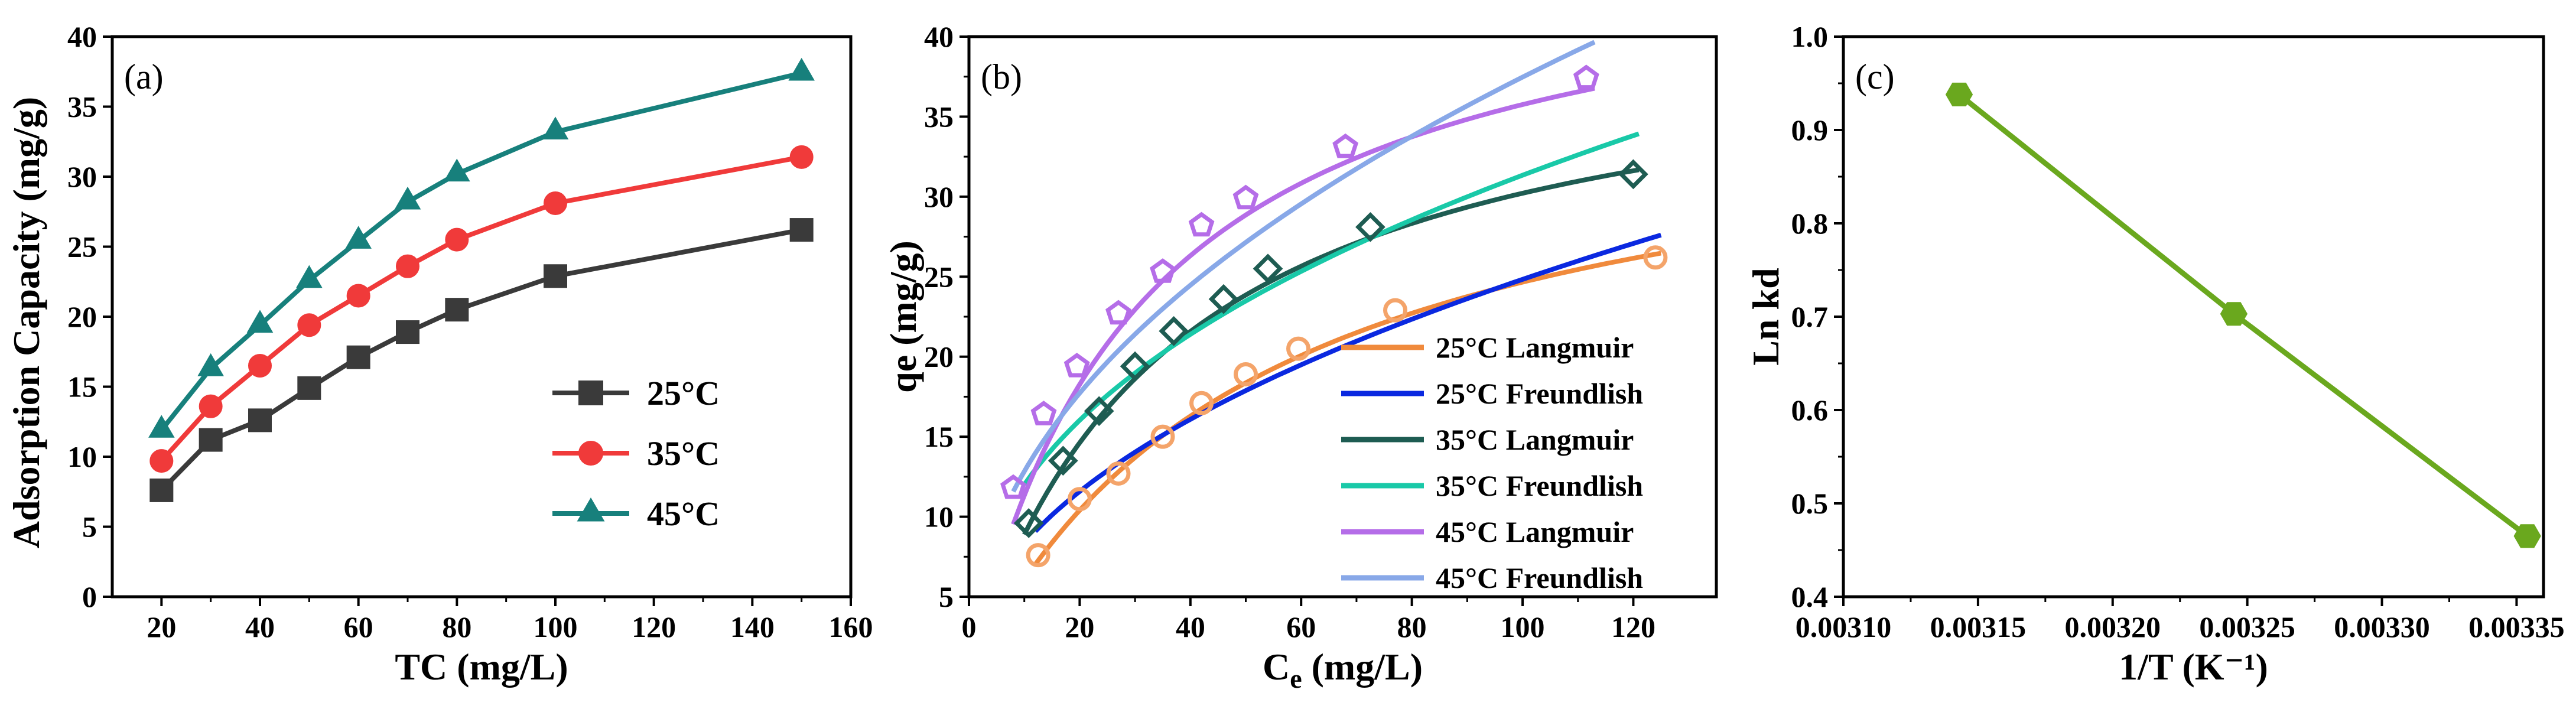 This screenshot has height=709, width=2576. Describe the element at coordinates (1875, 76) in the screenshot. I see `panel-label: (c)` at that location.